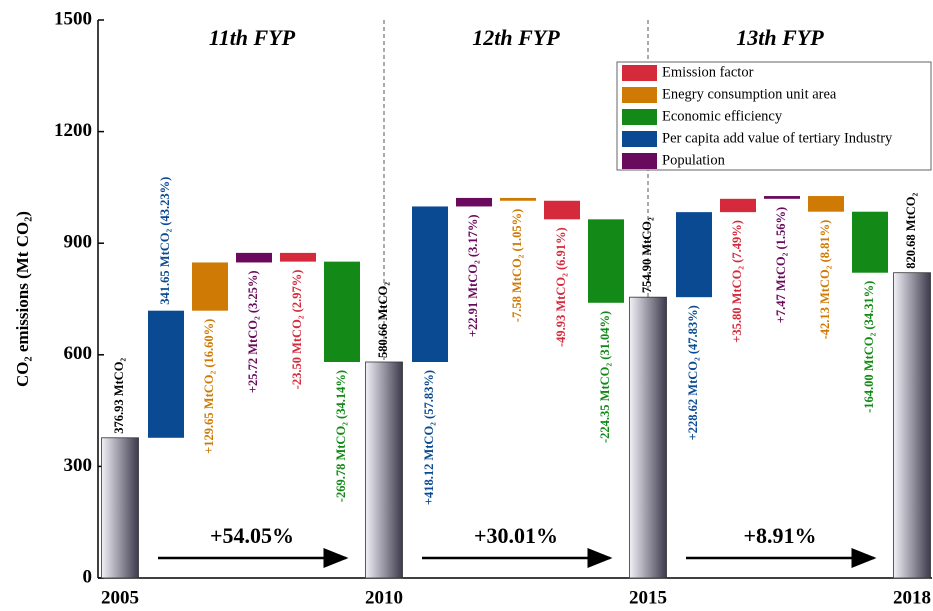  I want to click on step-label: +129.65 MtCO₂ (16.60%), so click(209, 386).